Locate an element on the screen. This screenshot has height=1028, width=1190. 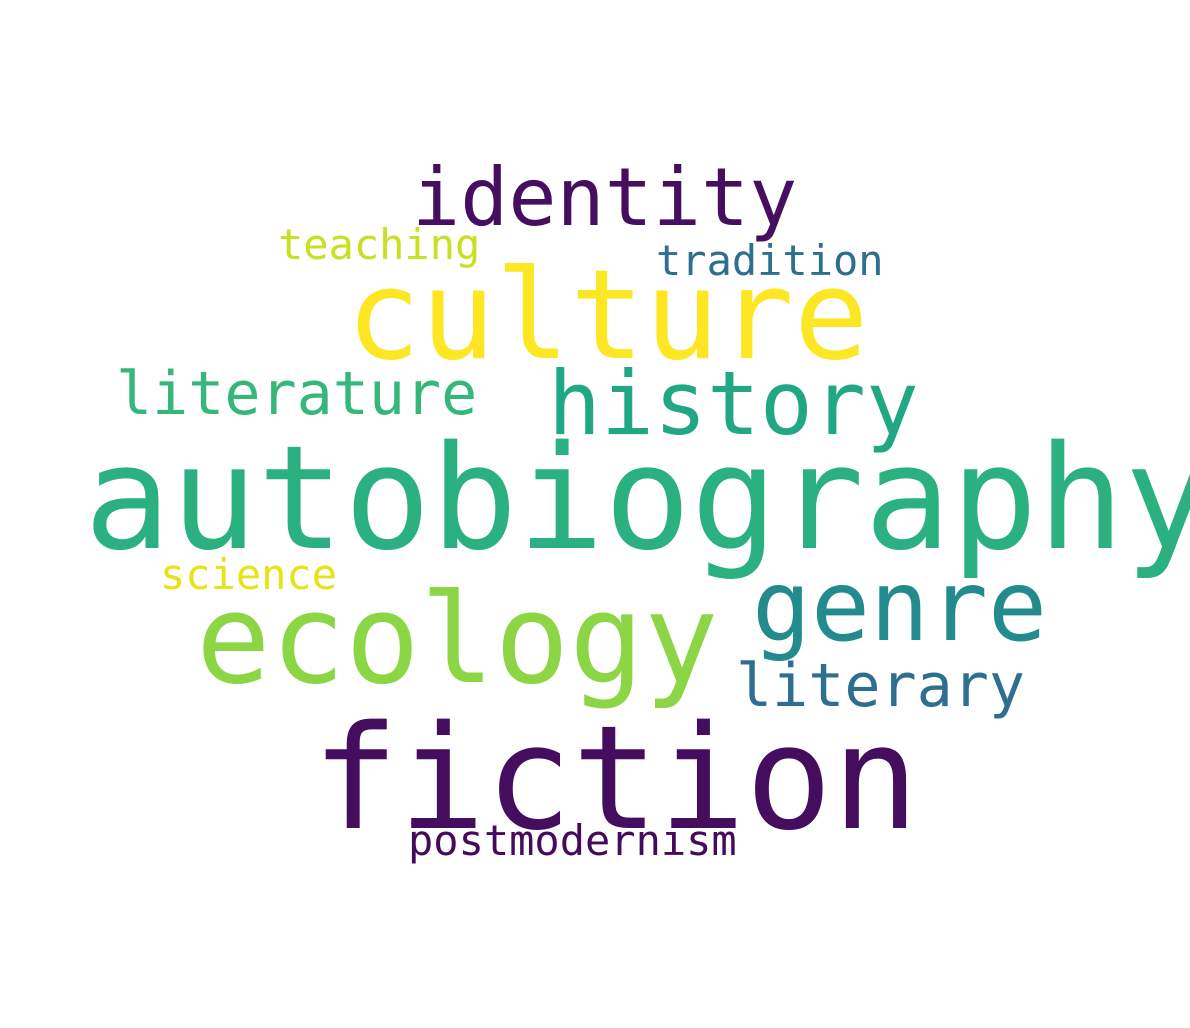
word-identity: identity is located at coordinates (605, 197).